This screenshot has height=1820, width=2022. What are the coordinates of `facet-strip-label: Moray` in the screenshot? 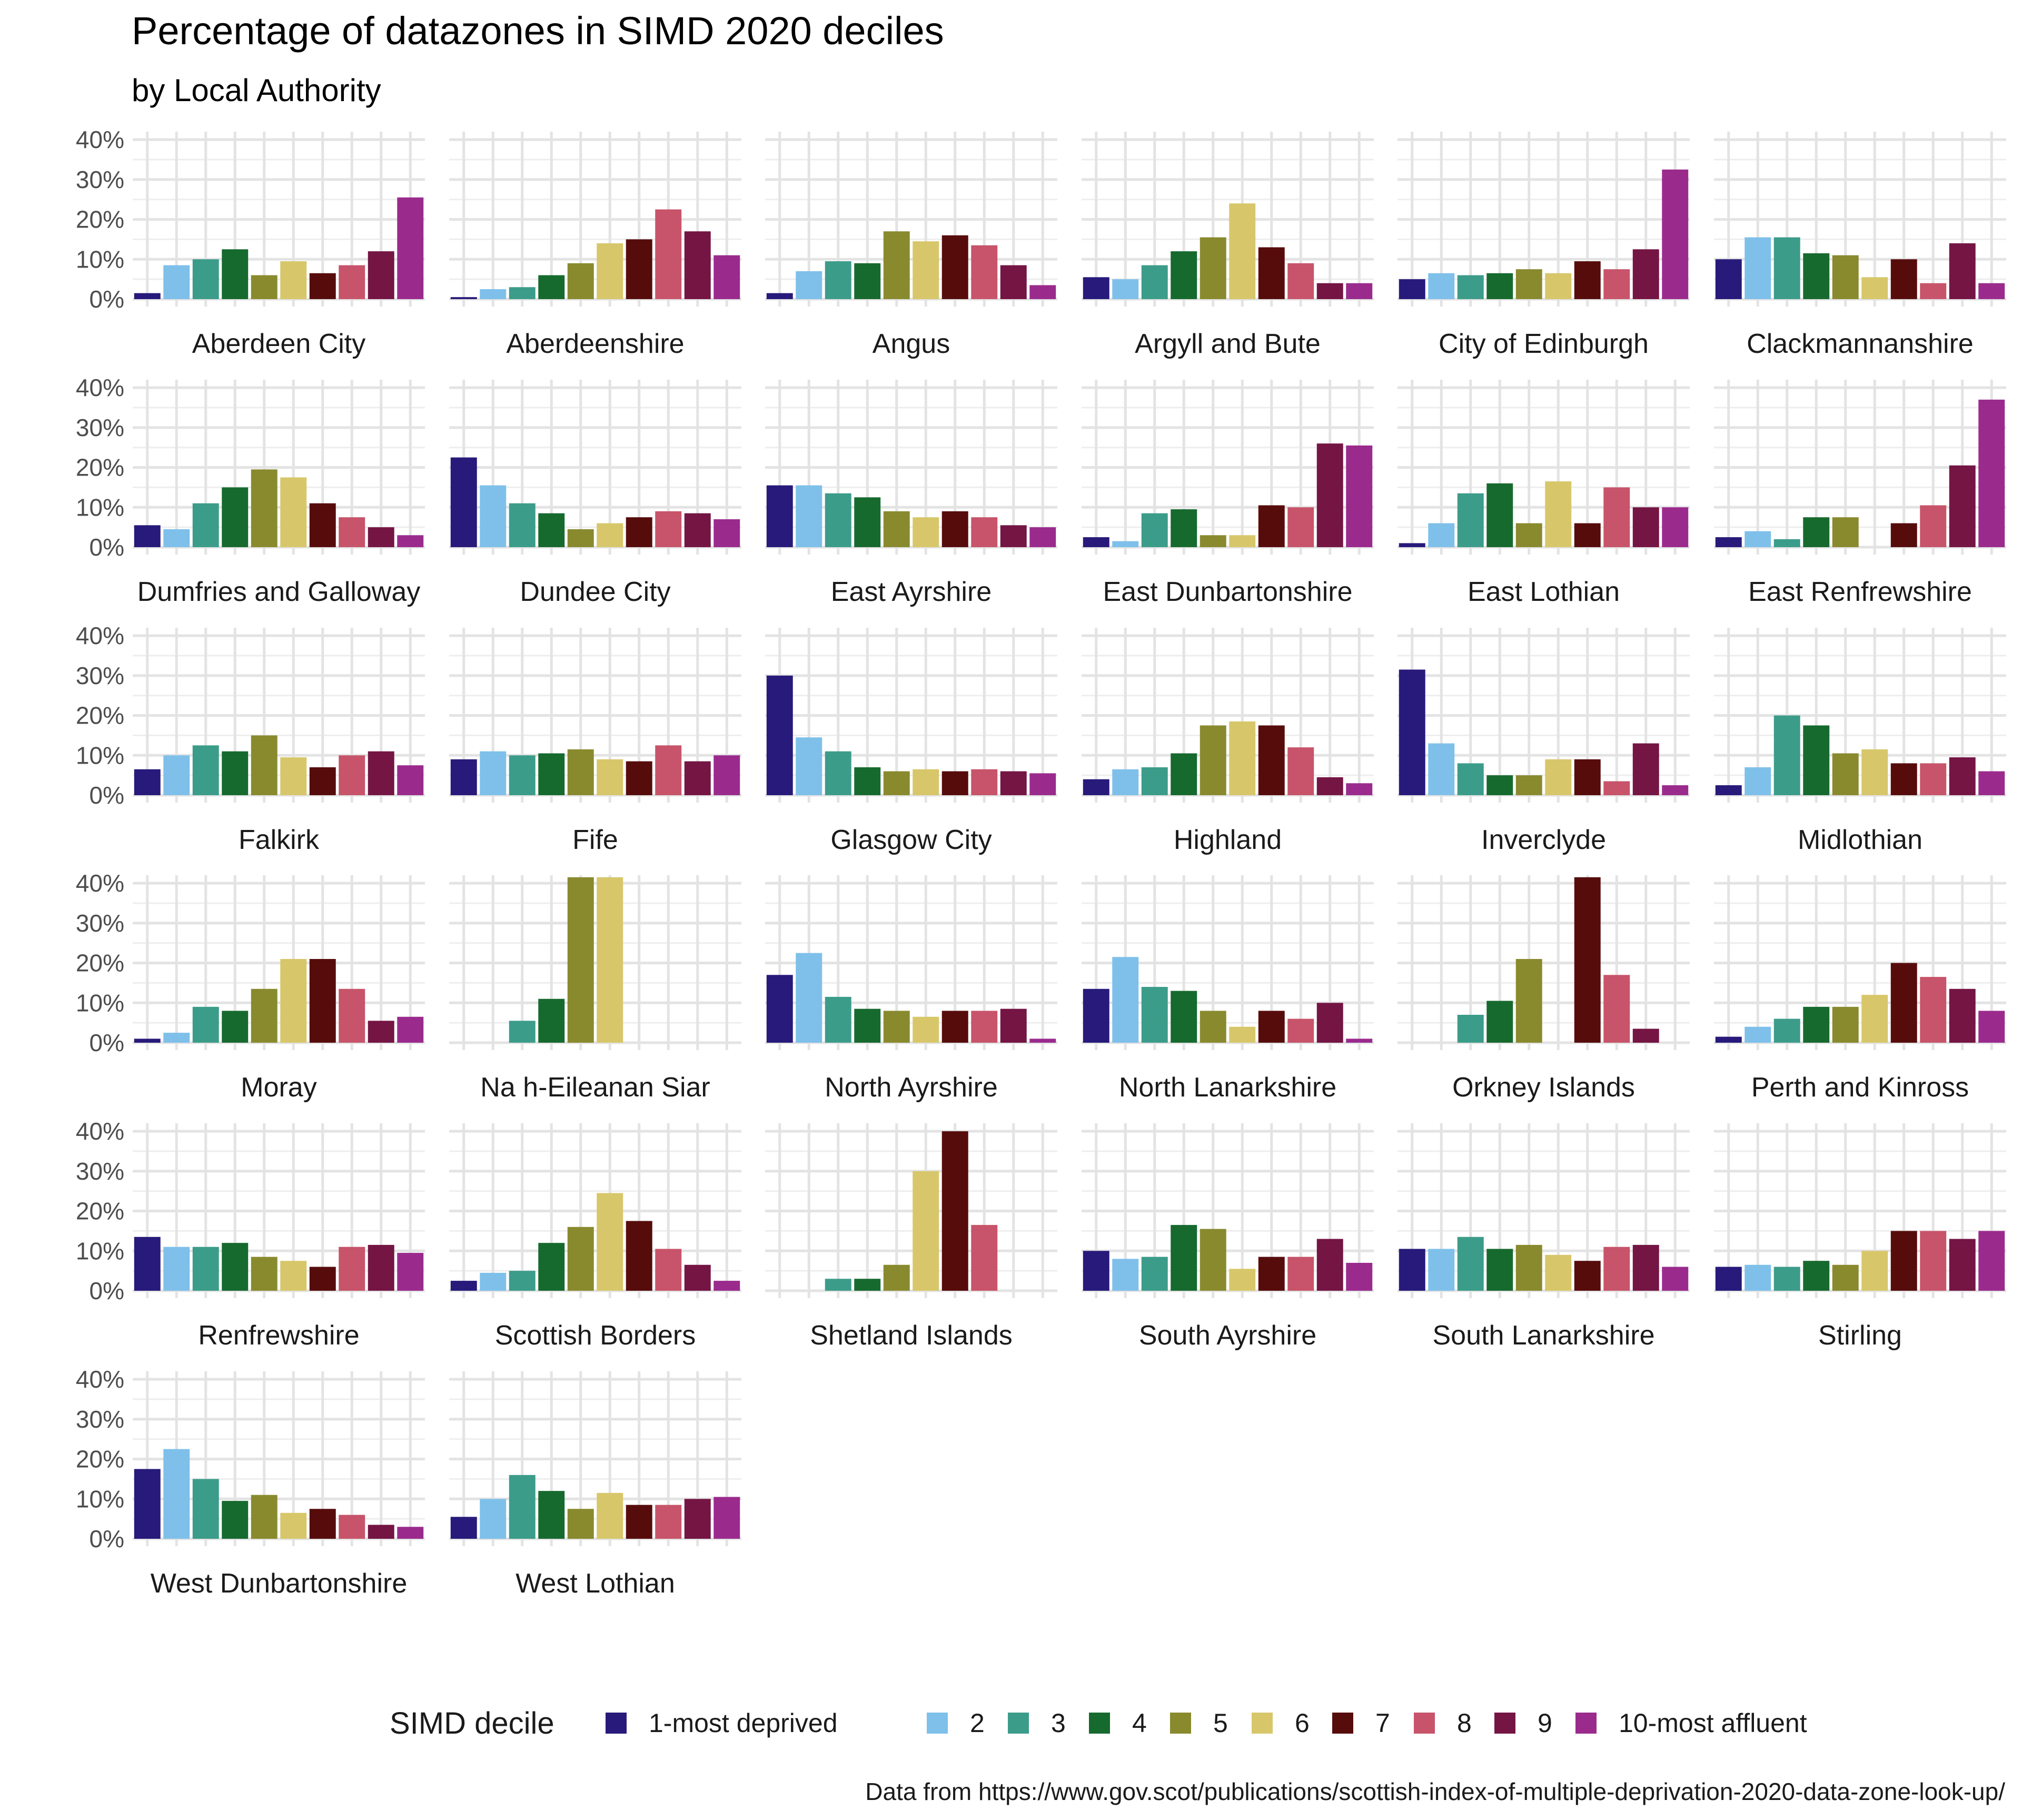 It's located at (279, 1087).